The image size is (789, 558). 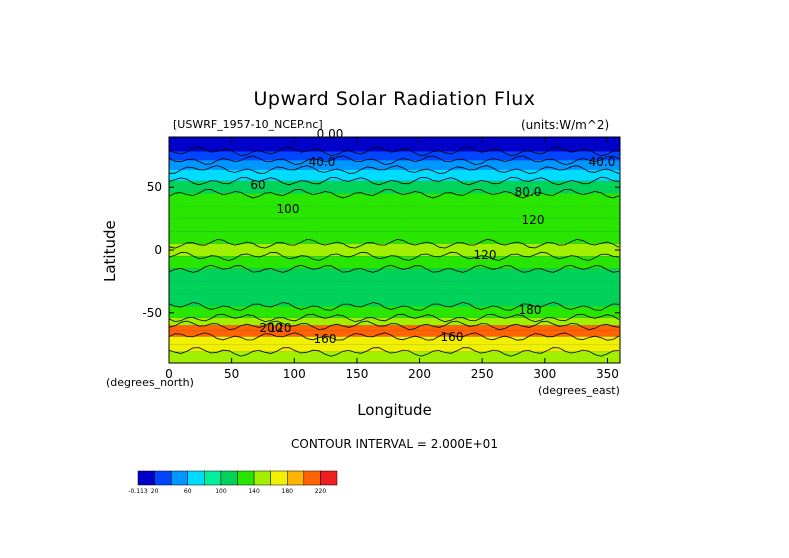 What do you see at coordinates (288, 491) in the screenshot?
I see `colorbar-tick-label: 180` at bounding box center [288, 491].